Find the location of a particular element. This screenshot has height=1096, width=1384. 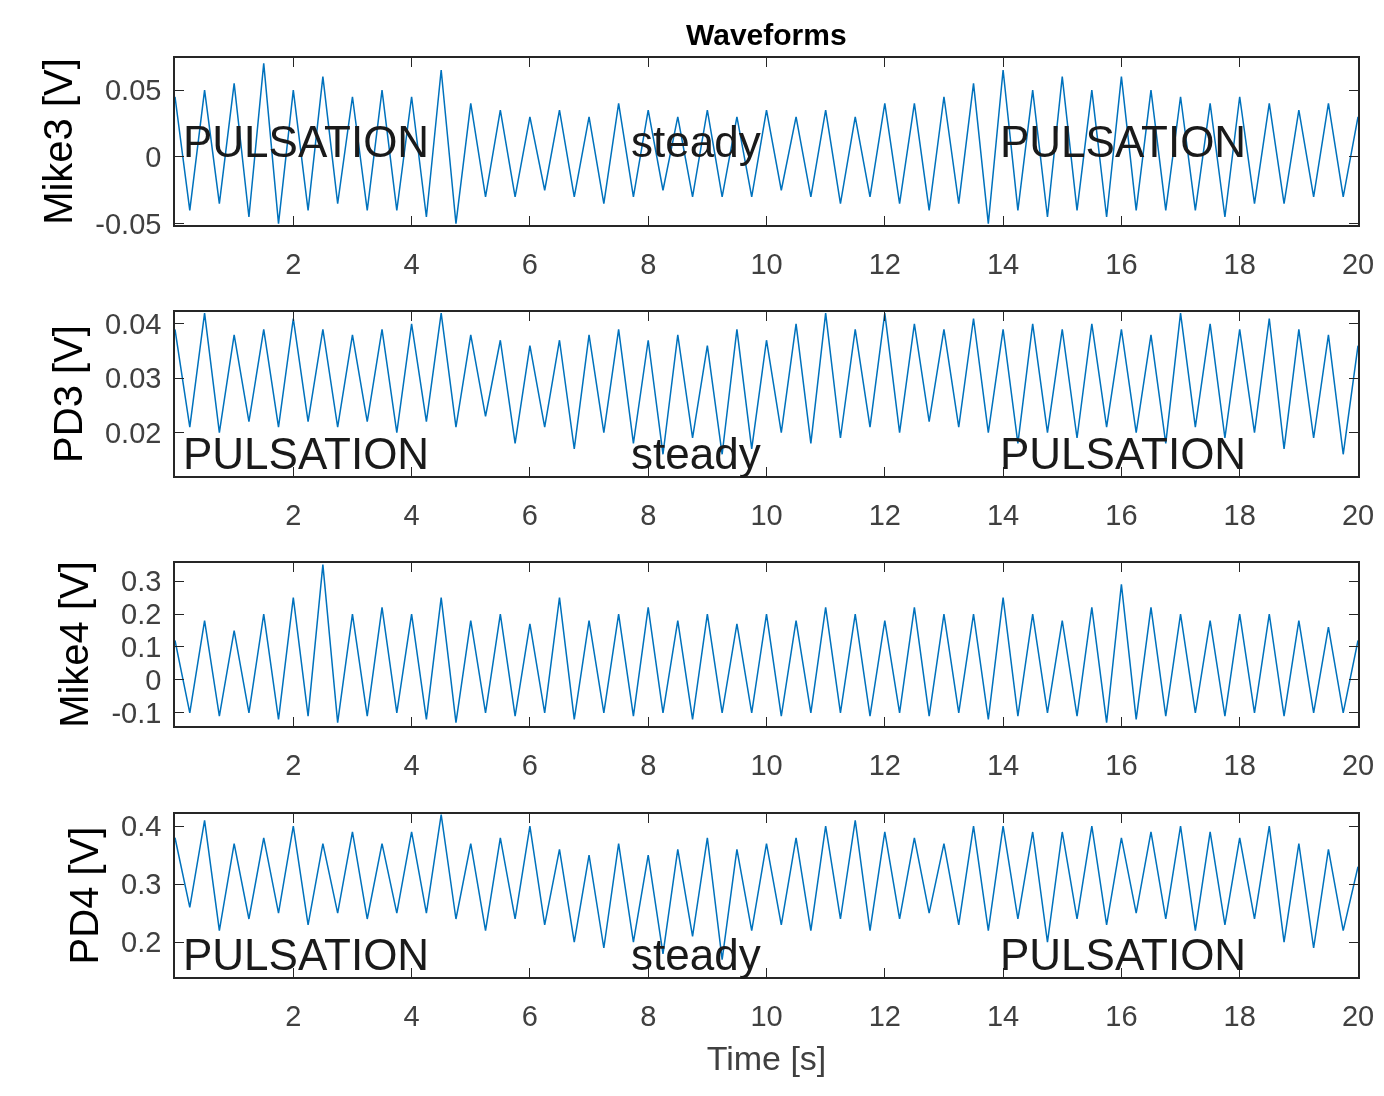

y-axis-title: PD3 [V] is located at coordinates (68, 394).